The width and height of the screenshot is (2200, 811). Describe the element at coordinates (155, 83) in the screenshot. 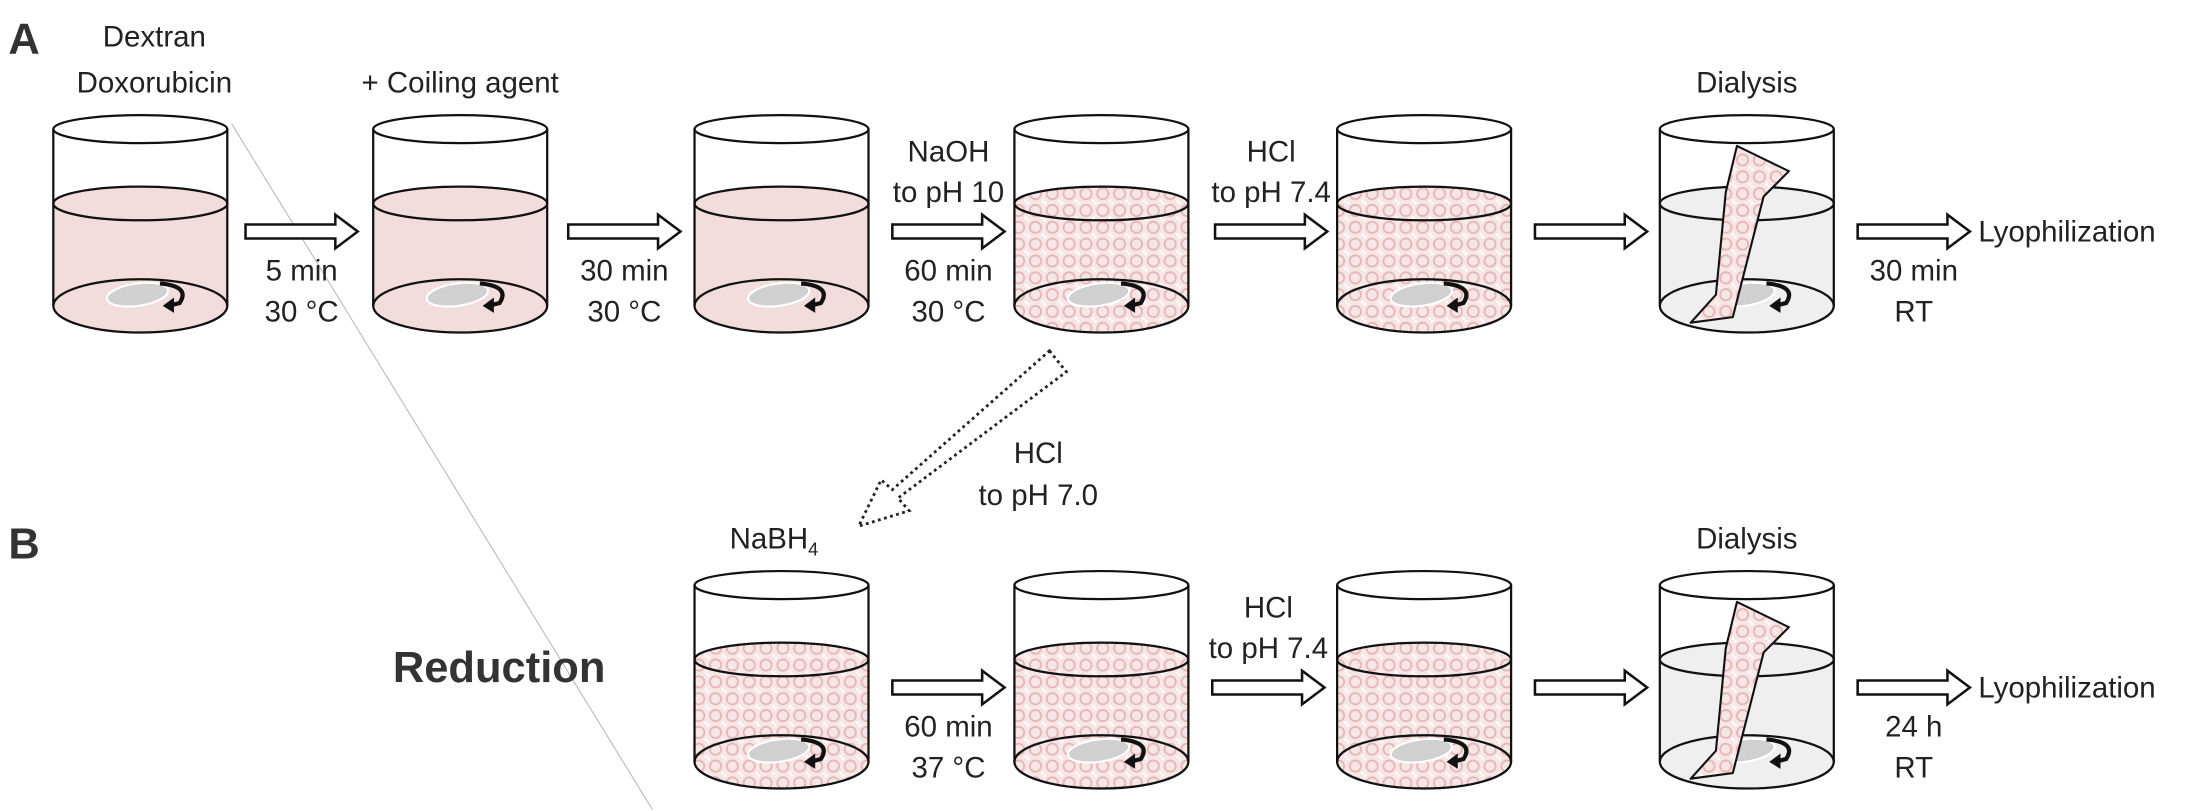

I see `label-doxorubicin: Doxorubicin` at that location.